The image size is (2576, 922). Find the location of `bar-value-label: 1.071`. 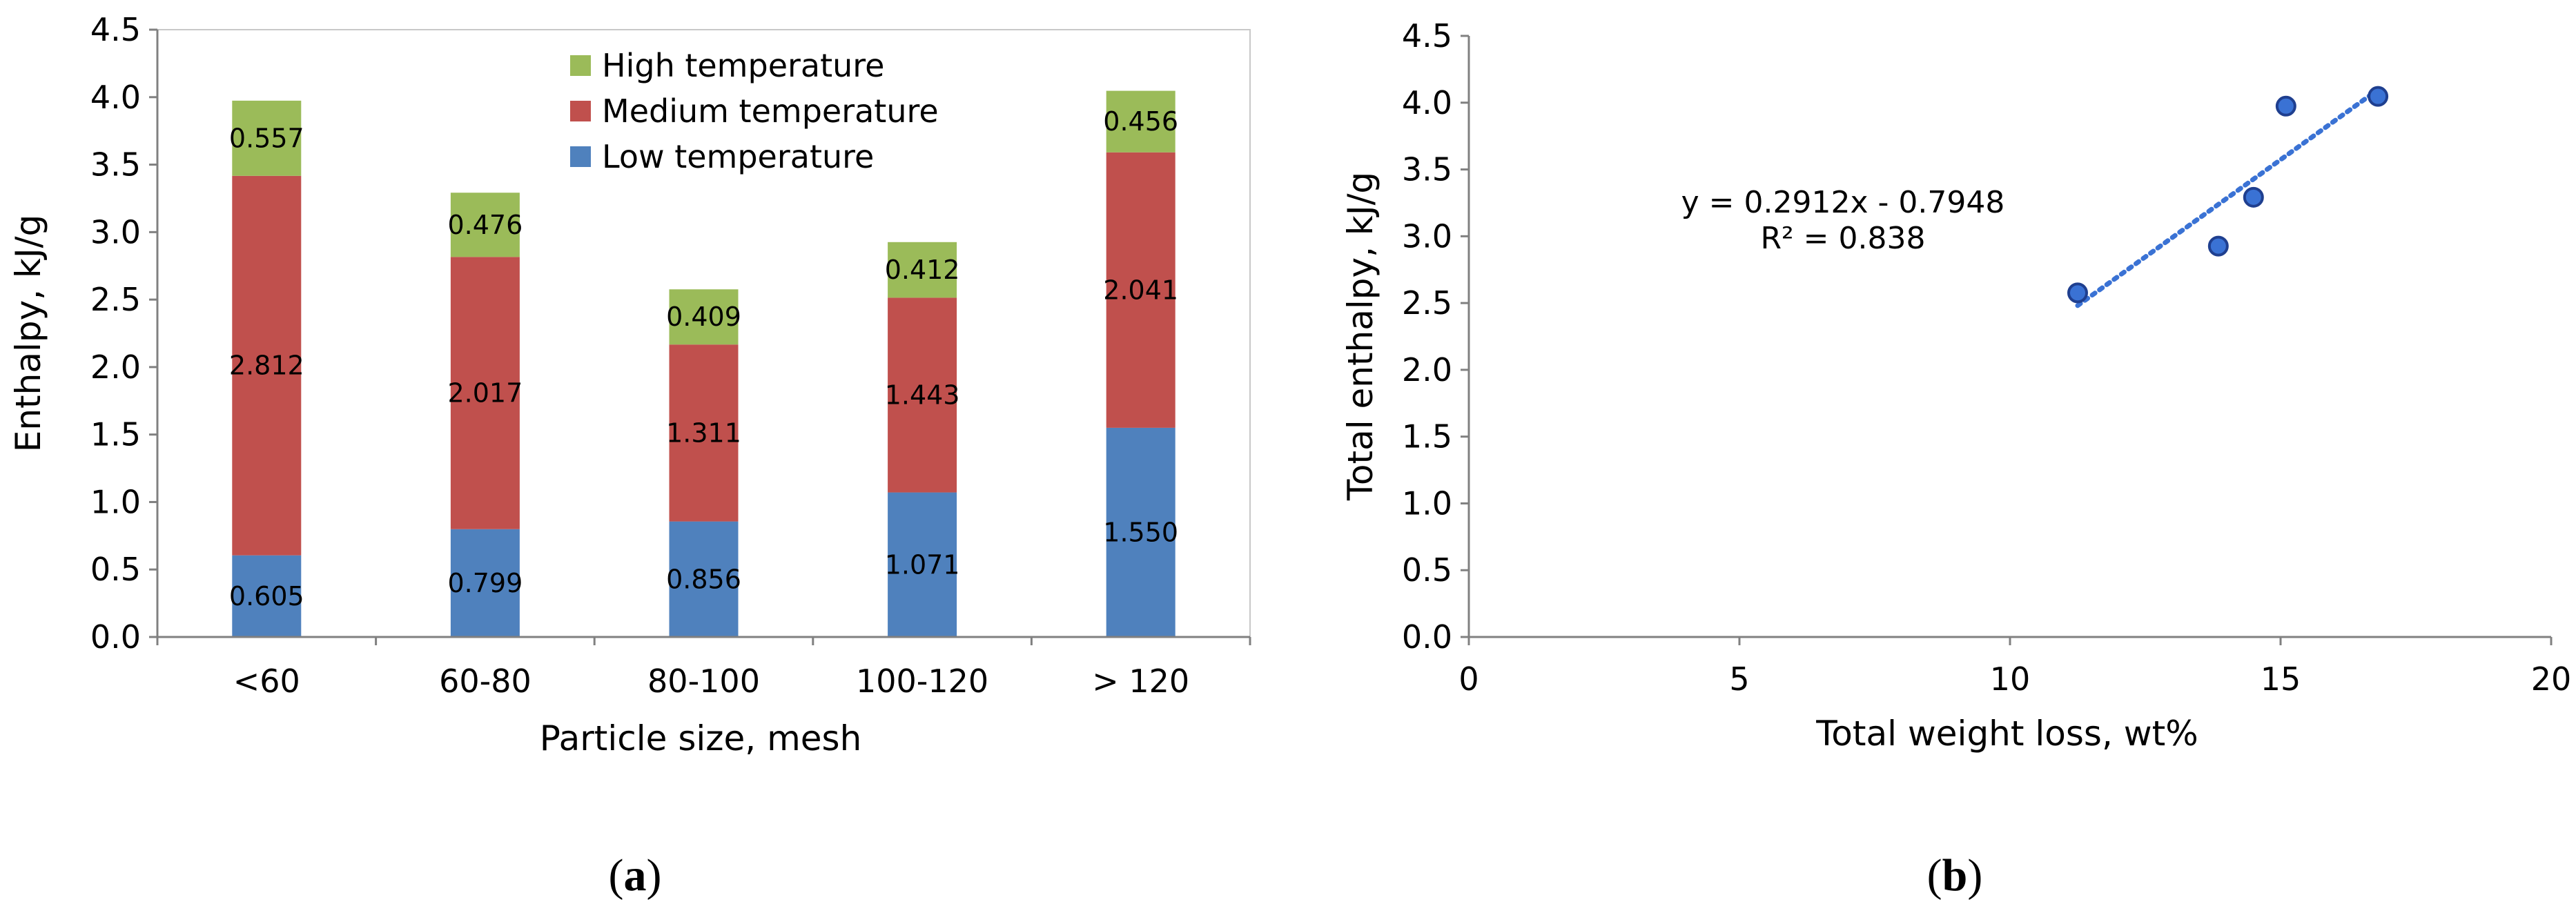

bar-value-label: 1.071 is located at coordinates (922, 564).